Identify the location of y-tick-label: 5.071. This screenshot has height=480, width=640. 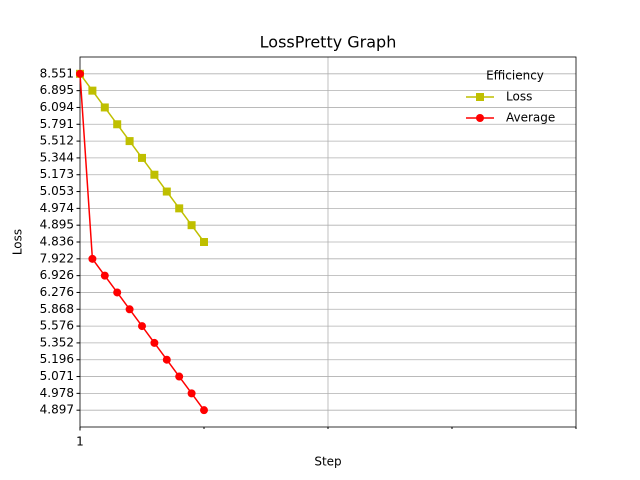
(57, 376).